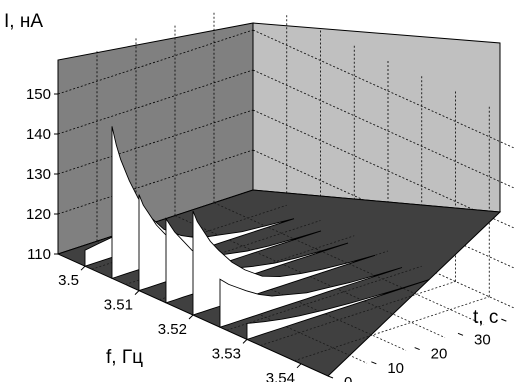 Image resolution: width=515 pixels, height=382 pixels. Describe the element at coordinates (38, 214) in the screenshot. I see `z-tick-label: 120` at that location.